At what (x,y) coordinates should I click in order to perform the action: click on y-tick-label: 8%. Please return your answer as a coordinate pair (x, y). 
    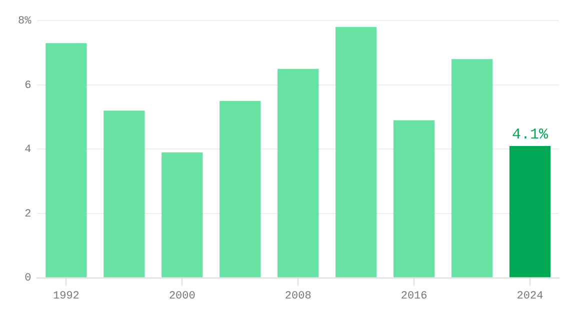
    Looking at the image, I should click on (25, 22).